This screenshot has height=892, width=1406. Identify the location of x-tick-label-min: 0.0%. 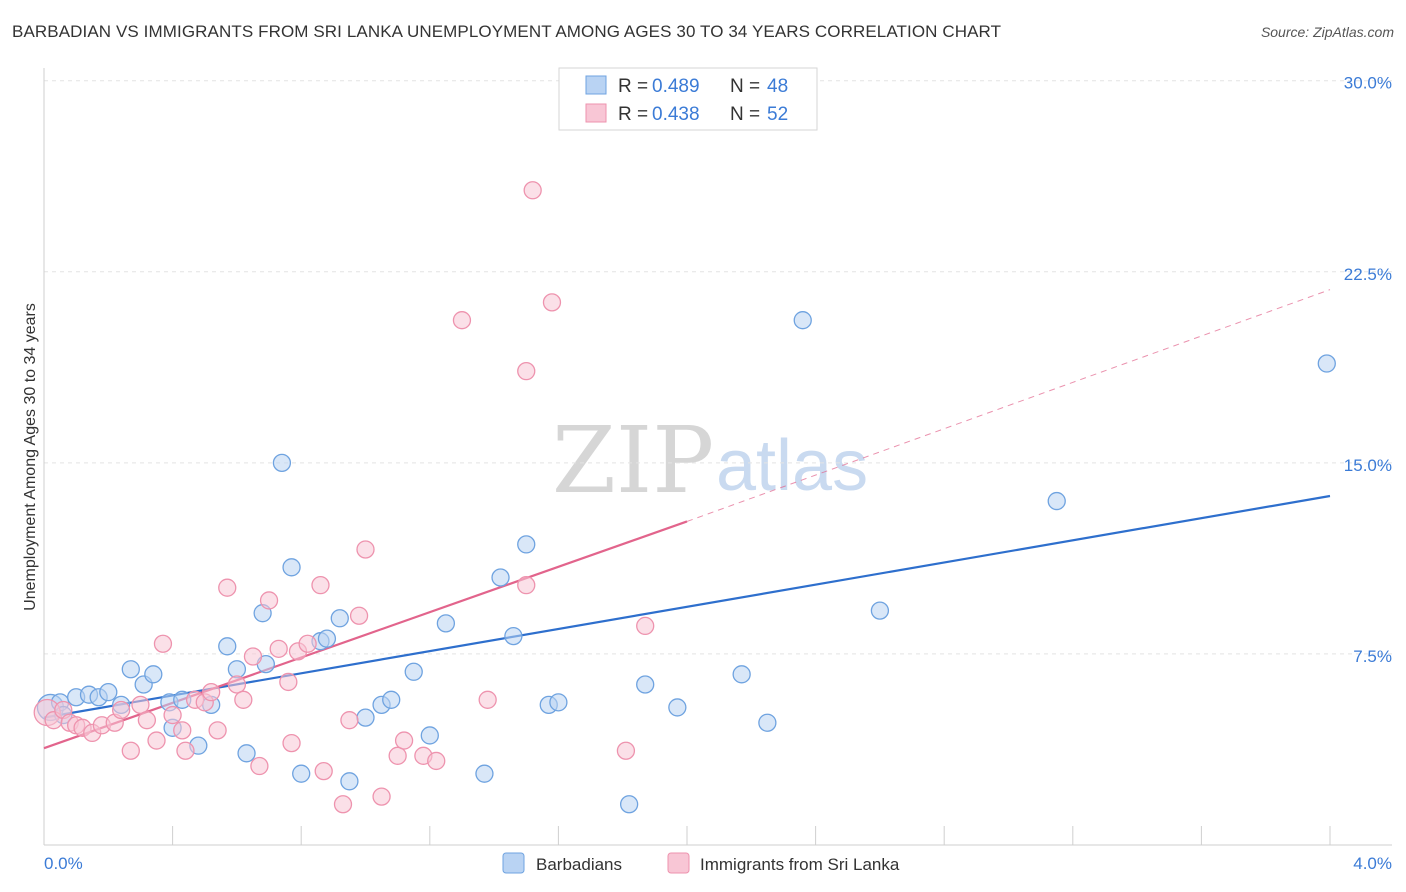
(63, 863).